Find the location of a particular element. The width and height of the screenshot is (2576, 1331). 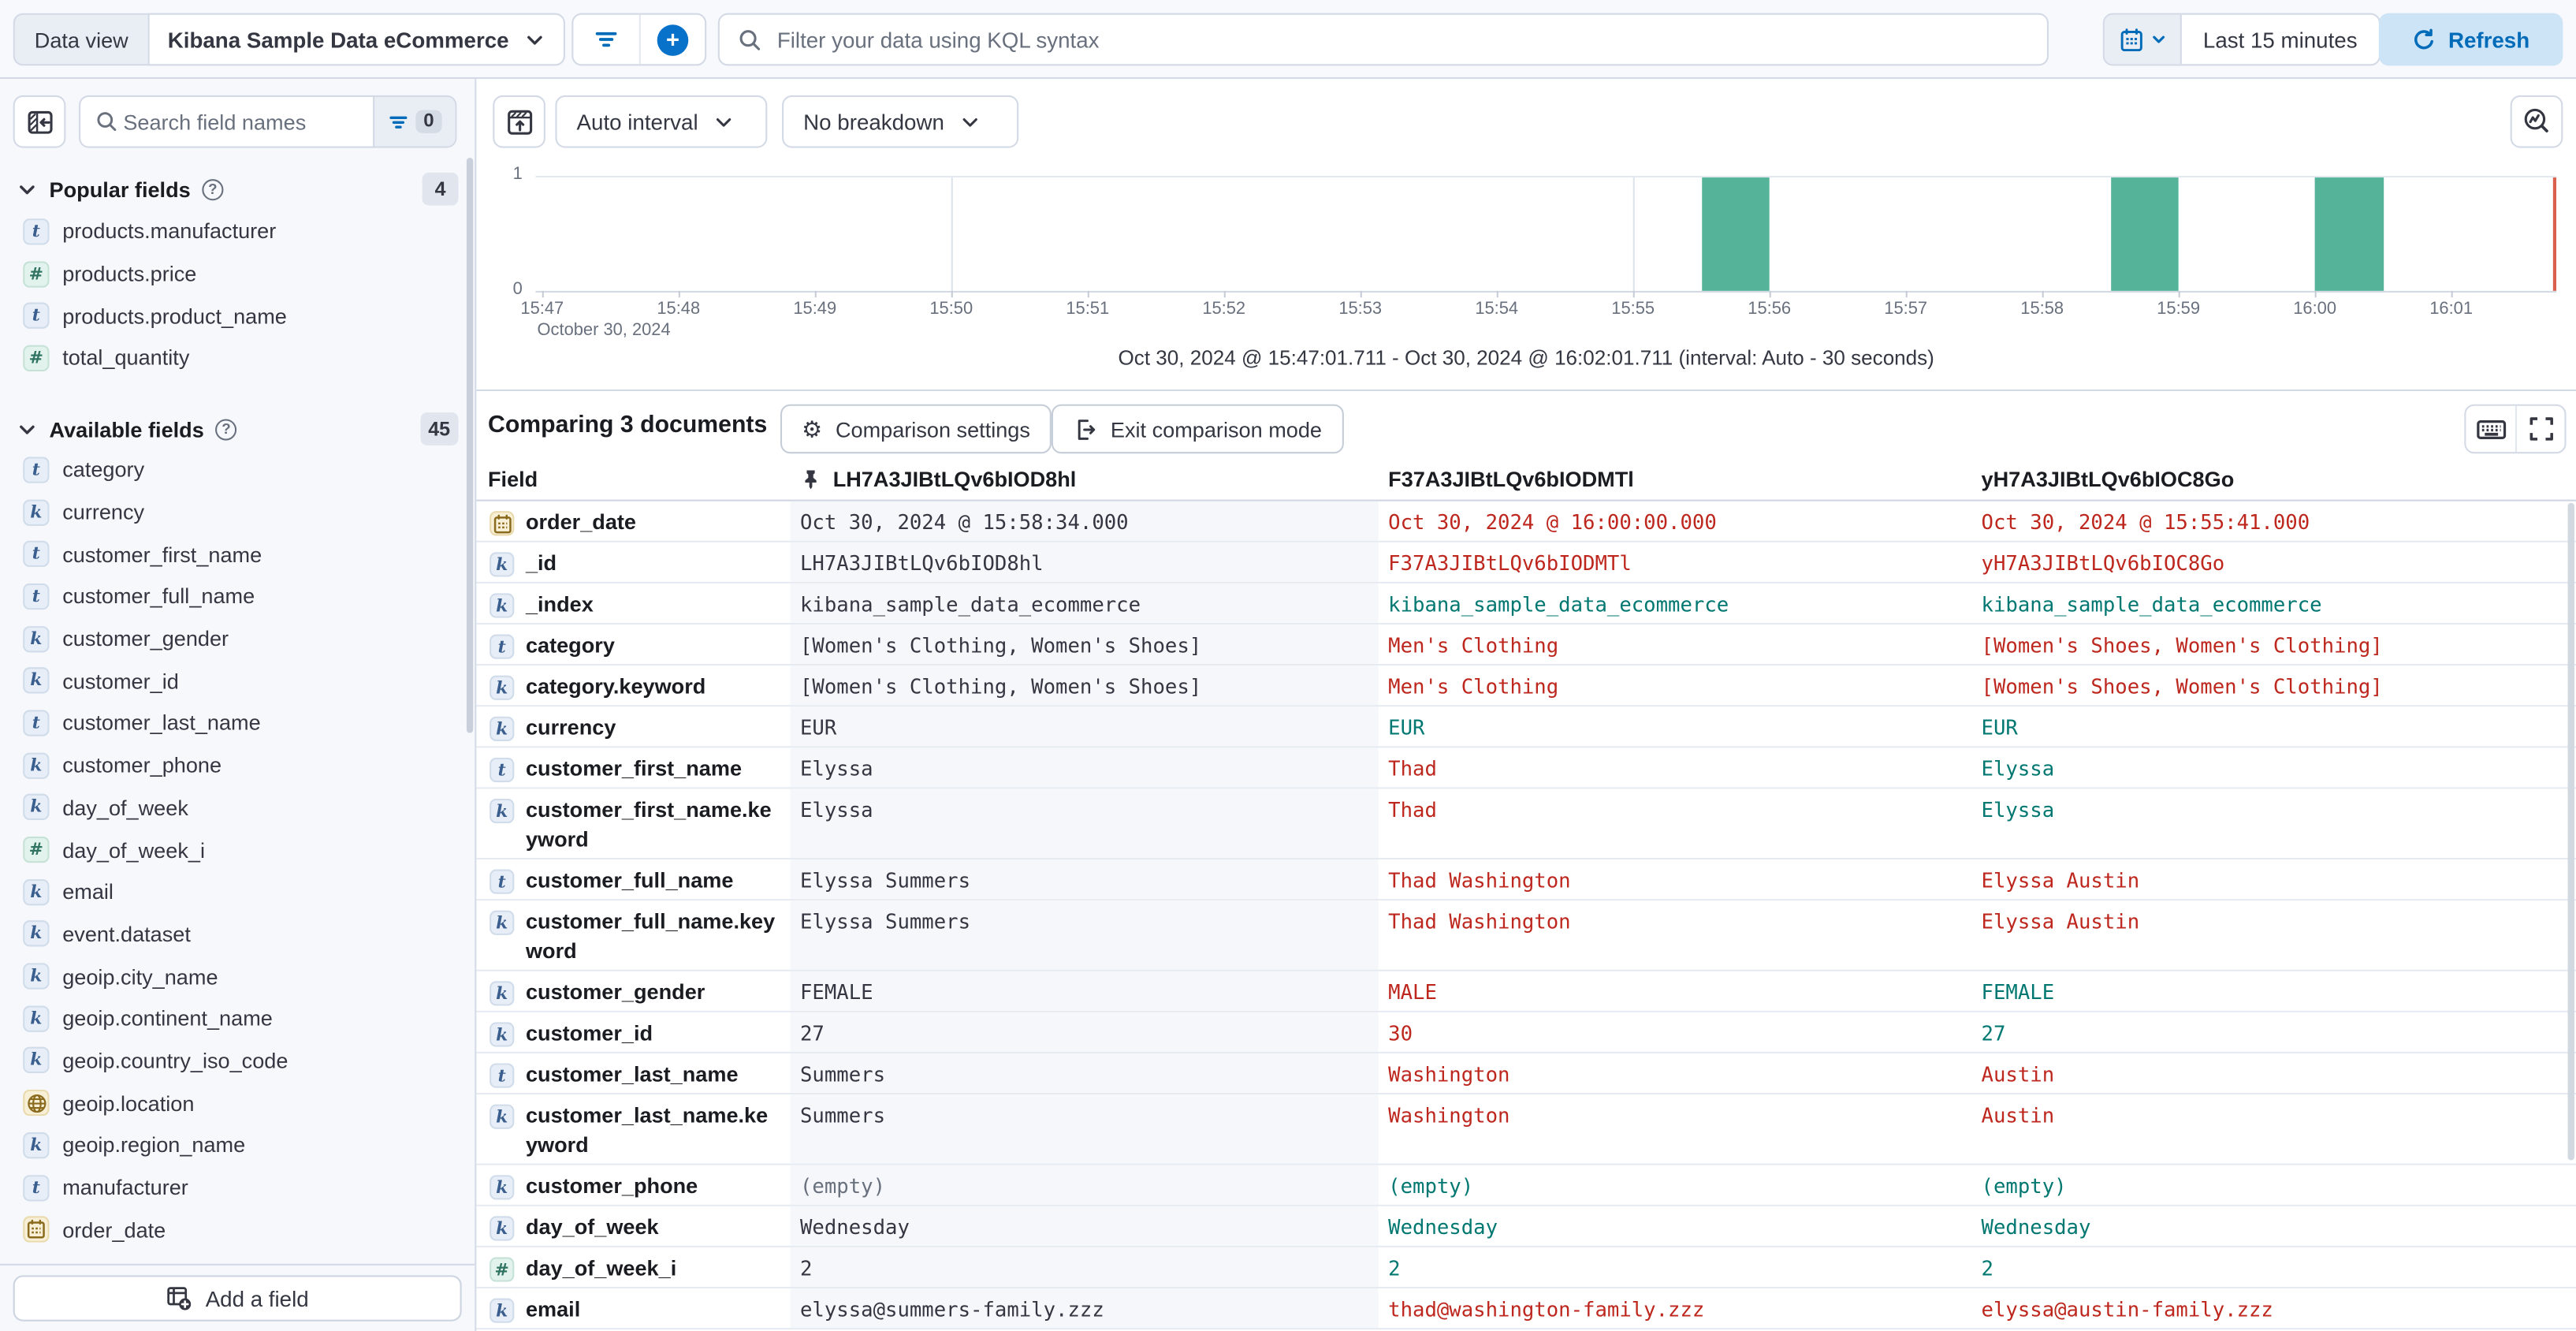

chevron-down-icon is located at coordinates (27, 188).